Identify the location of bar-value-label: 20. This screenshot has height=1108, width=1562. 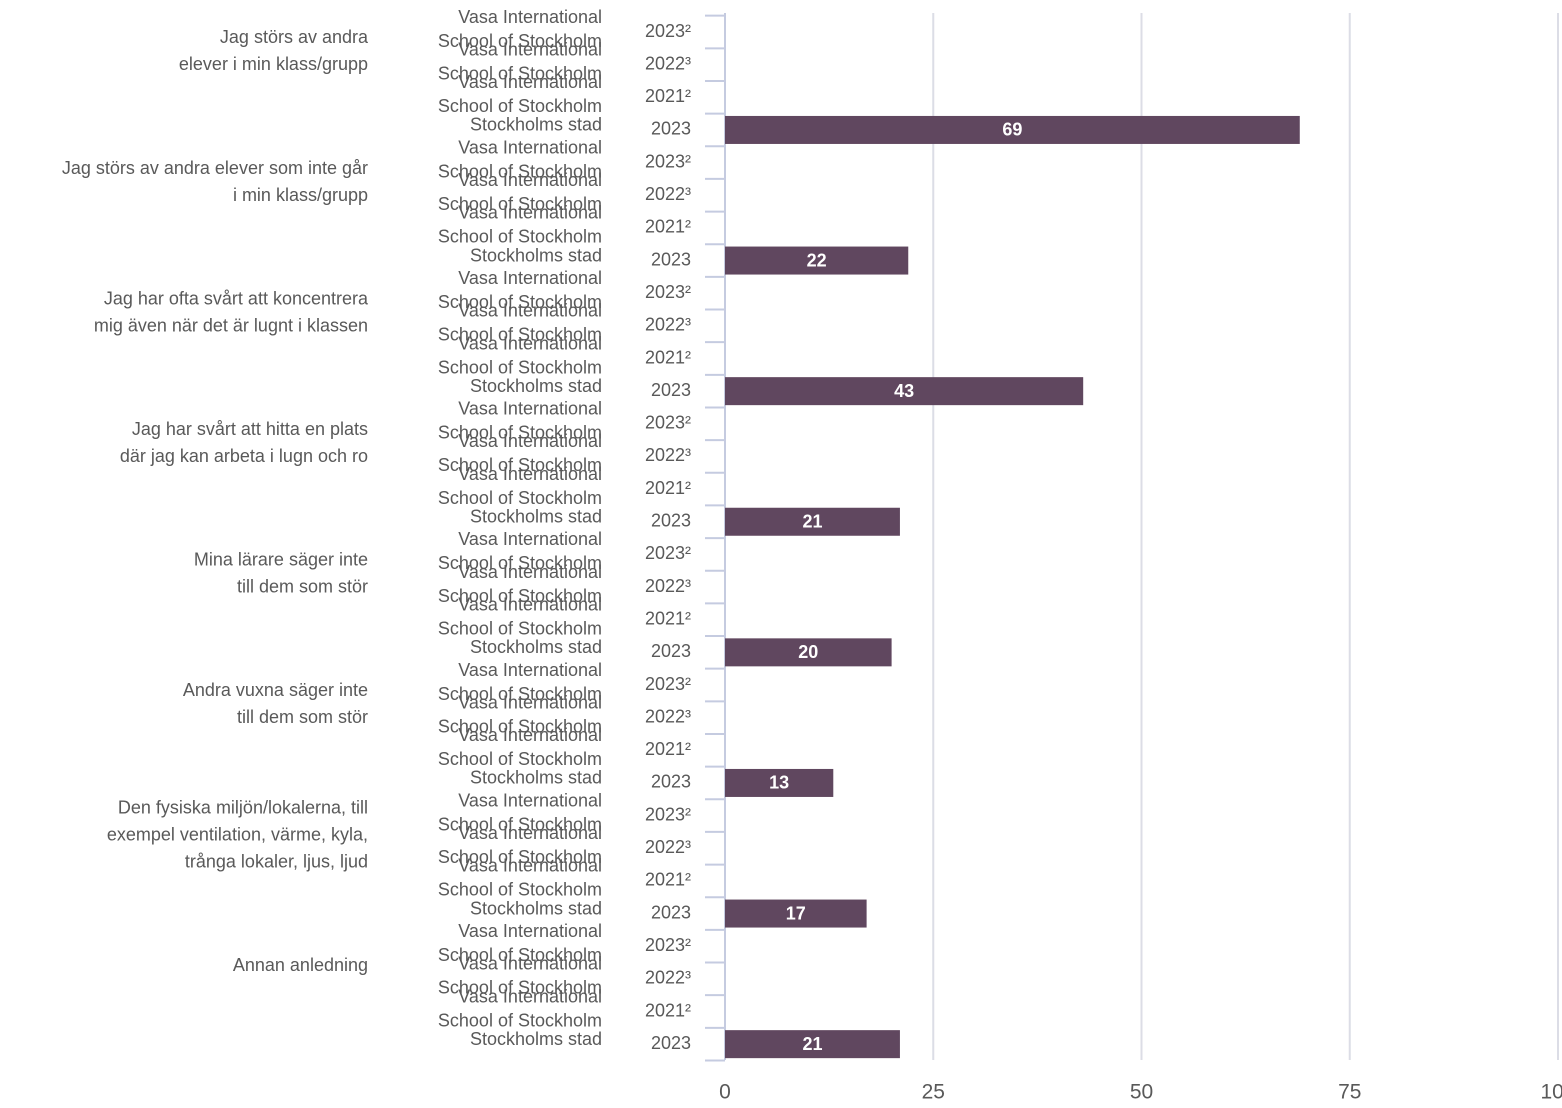
(808, 652).